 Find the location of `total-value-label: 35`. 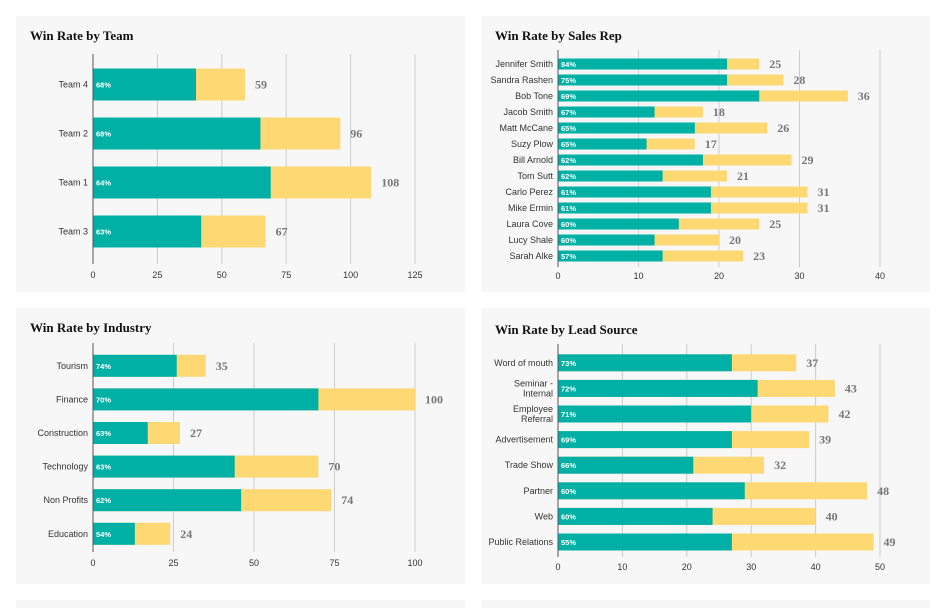

total-value-label: 35 is located at coordinates (222, 366).